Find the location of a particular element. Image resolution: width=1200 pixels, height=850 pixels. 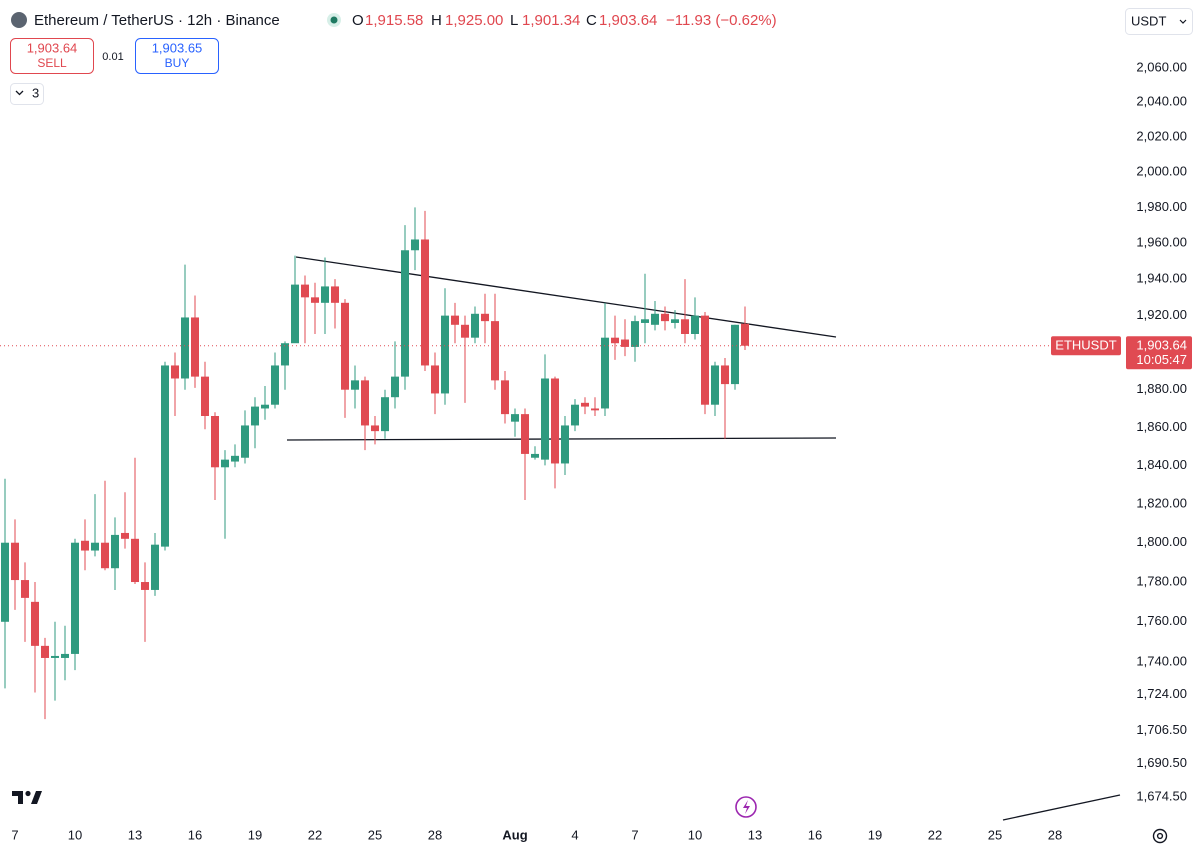

ohlc-value: 1,925.00 is located at coordinates (474, 20).